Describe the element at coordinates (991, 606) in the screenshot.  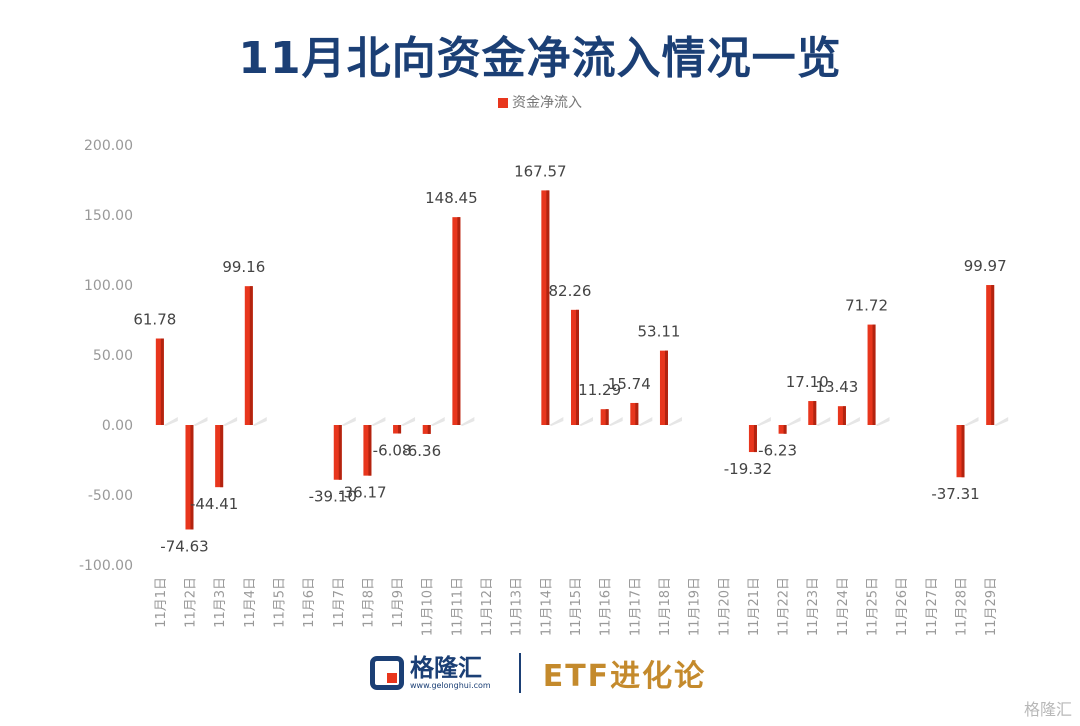
I see `x-tick-label: 11月29日` at that location.